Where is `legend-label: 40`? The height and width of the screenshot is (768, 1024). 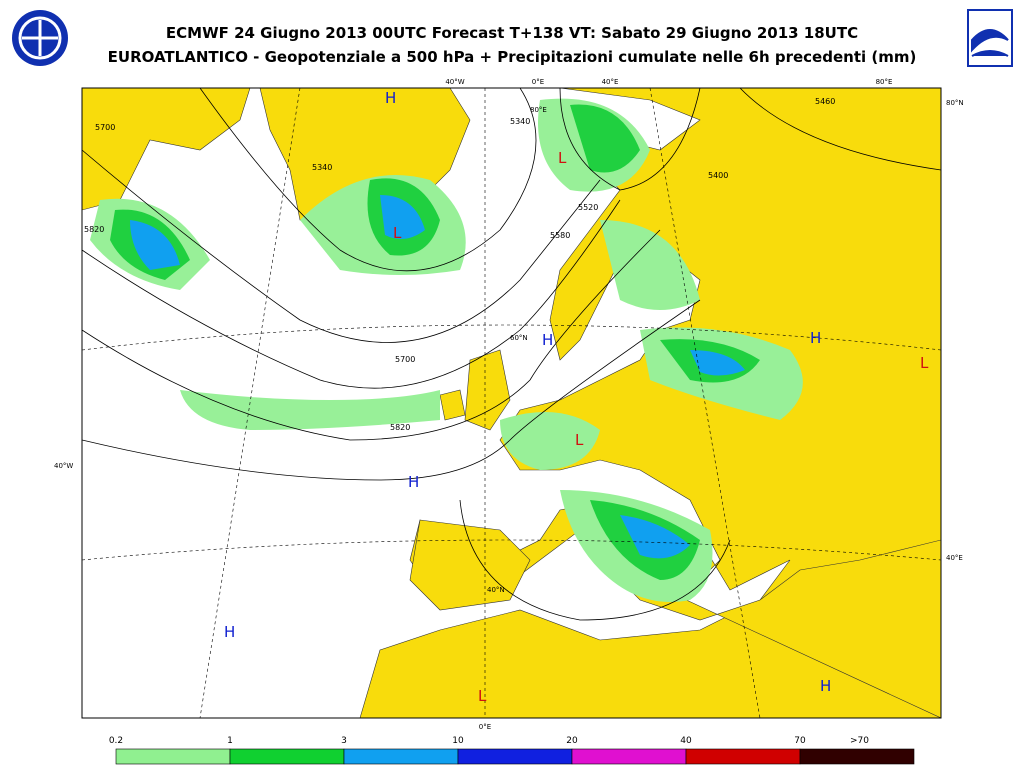
legend-label: 40 is located at coordinates (686, 741).